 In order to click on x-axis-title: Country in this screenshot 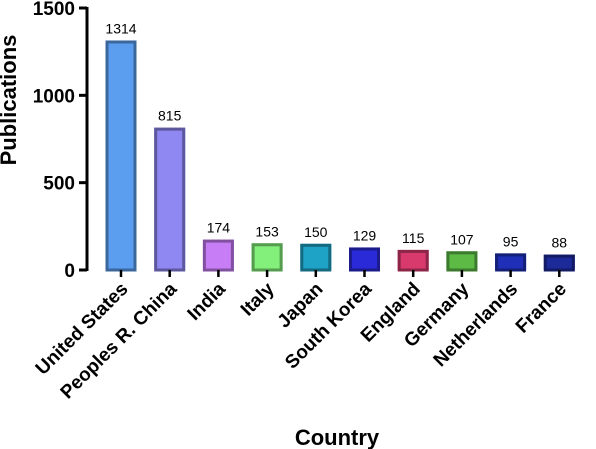, I will do `click(337, 437)`.